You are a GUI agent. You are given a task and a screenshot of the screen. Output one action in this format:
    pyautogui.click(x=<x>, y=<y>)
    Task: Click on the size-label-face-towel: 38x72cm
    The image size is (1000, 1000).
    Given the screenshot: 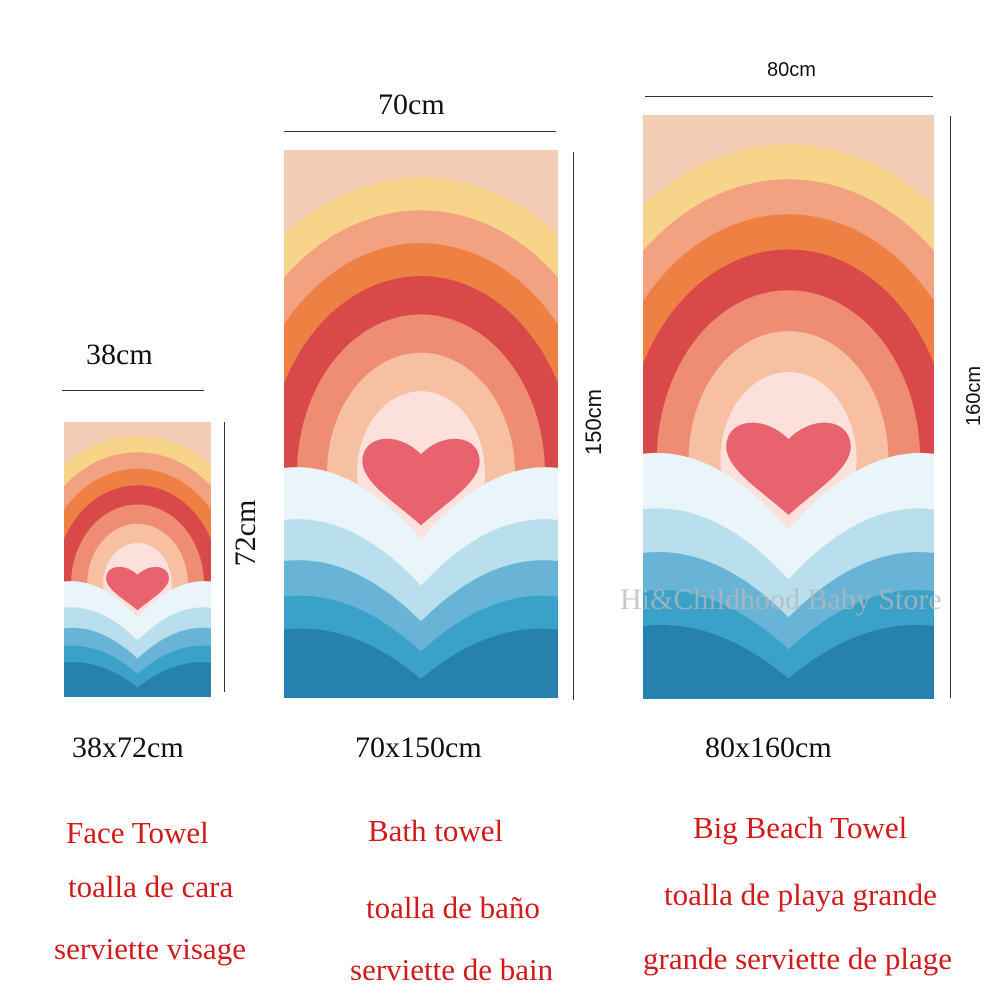 What is the action you would take?
    pyautogui.click(x=128, y=747)
    